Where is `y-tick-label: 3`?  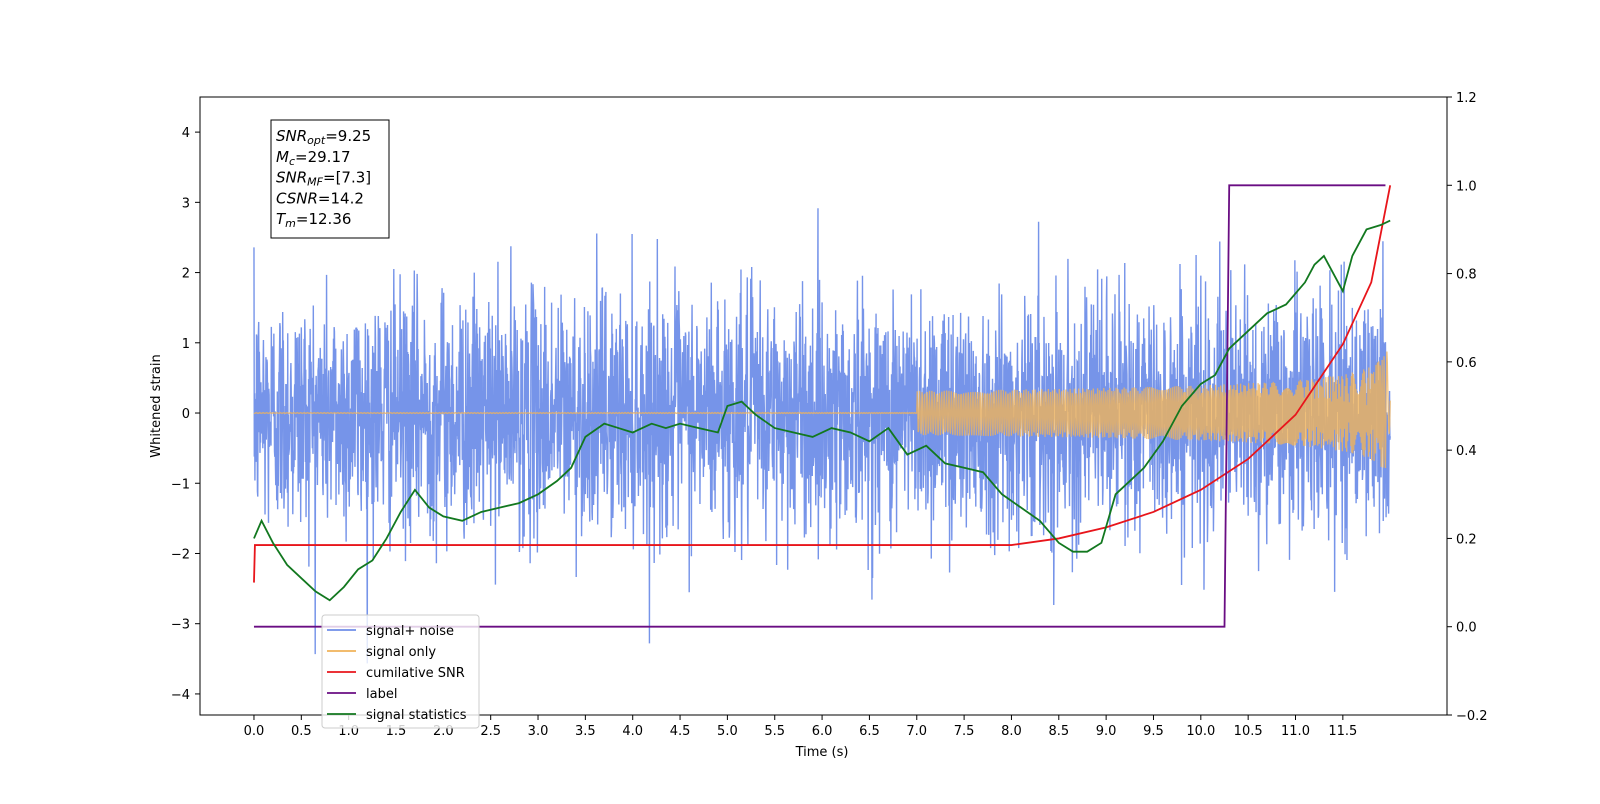
y-tick-label: 3 is located at coordinates (186, 203).